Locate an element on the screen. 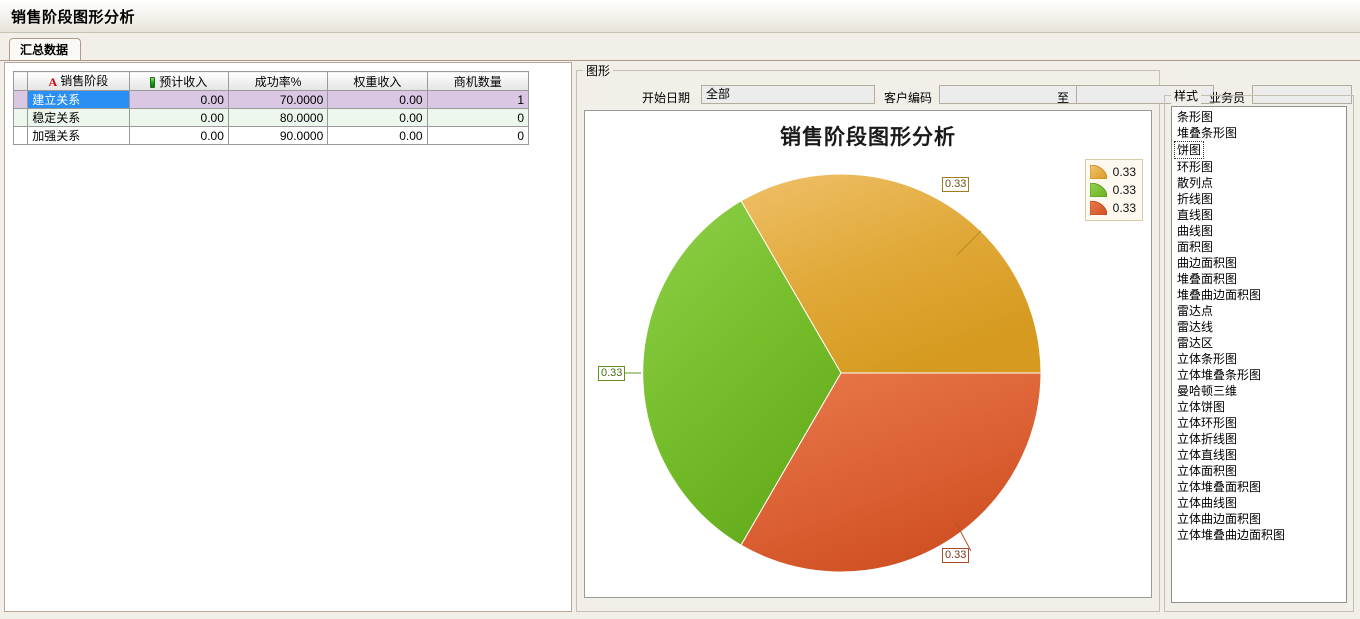  column-header-success-rate: 成功率% is located at coordinates (278, 81).